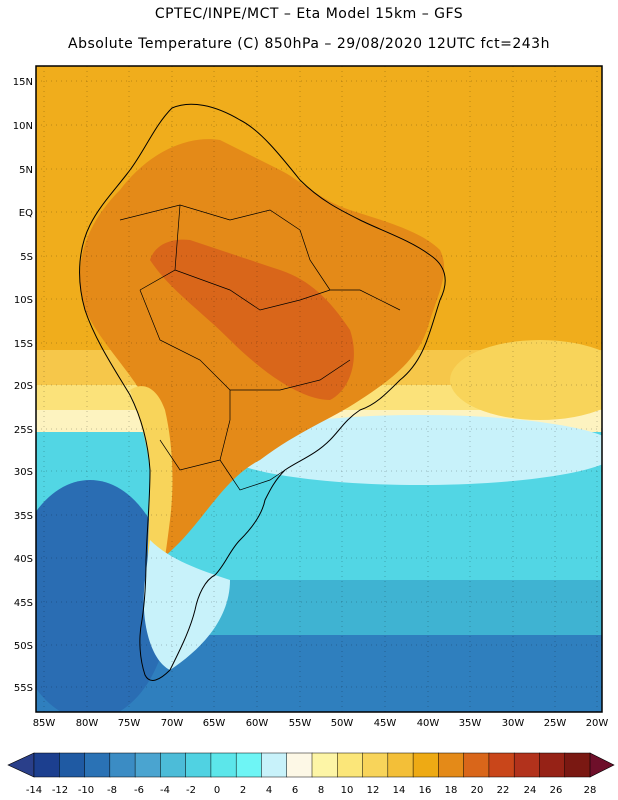 This screenshot has width=618, height=800. What do you see at coordinates (23, 344) in the screenshot?
I see `lat-label: 15S` at bounding box center [23, 344].